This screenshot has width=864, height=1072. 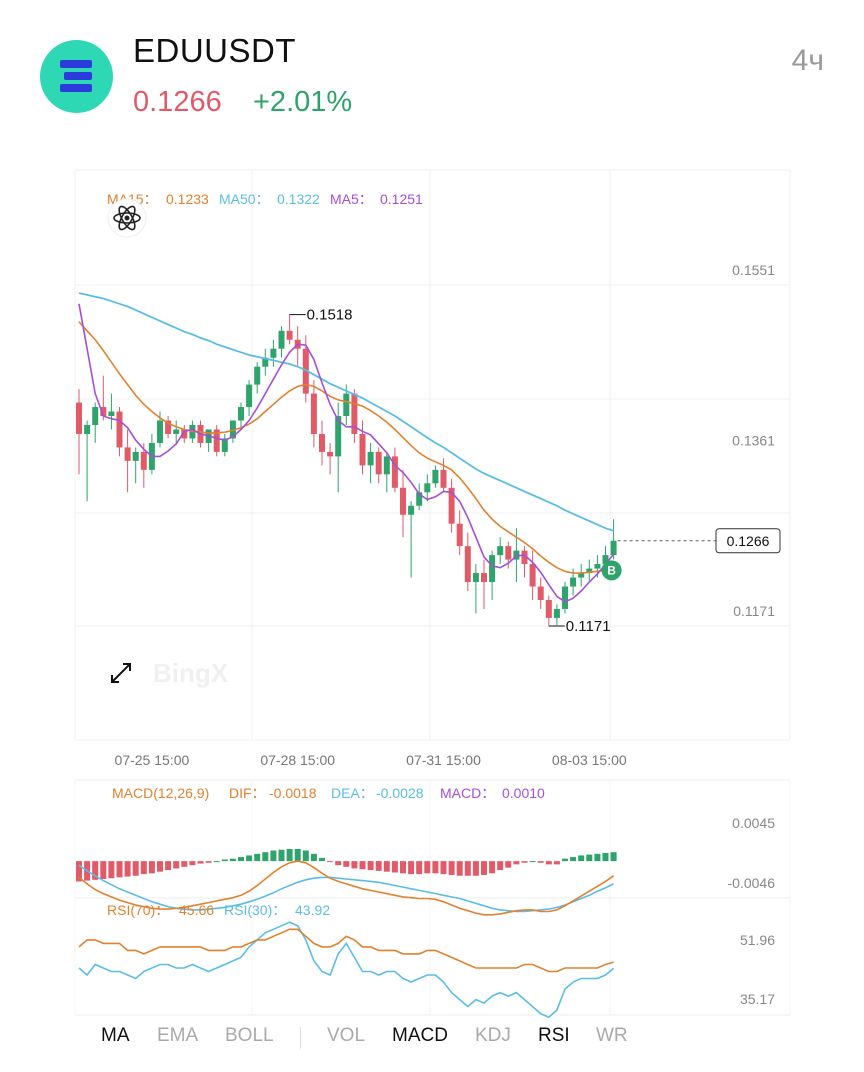 What do you see at coordinates (178, 1035) in the screenshot?
I see `tab-ema: EMA` at bounding box center [178, 1035].